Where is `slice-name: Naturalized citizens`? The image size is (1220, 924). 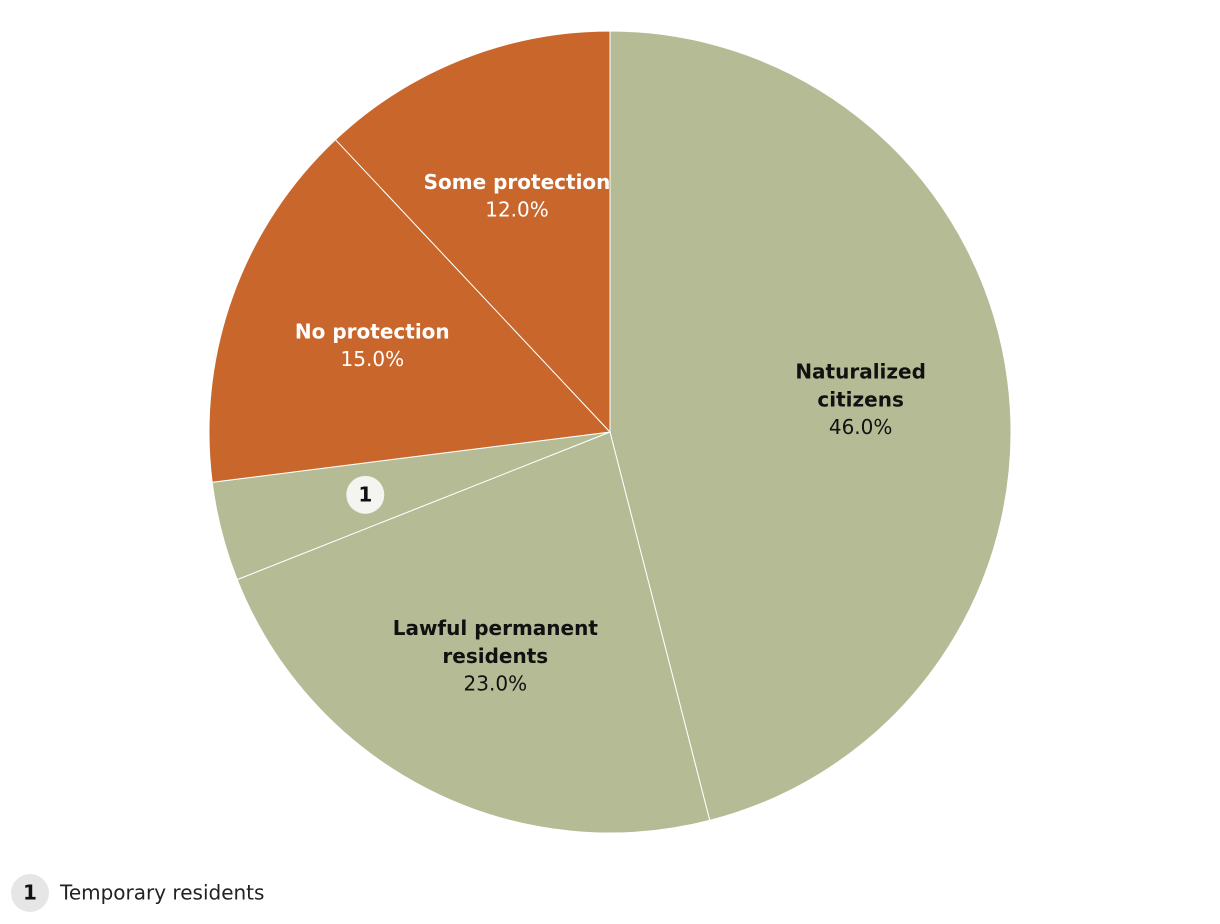 slice-name: Naturalized citizens is located at coordinates (860, 385).